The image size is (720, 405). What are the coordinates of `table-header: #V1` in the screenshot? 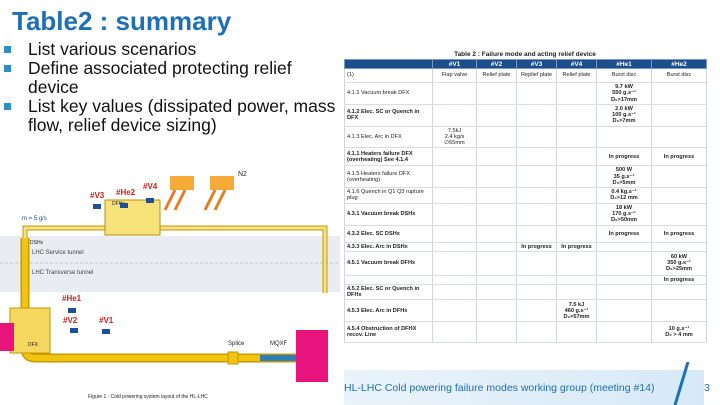 It's located at (454, 64).